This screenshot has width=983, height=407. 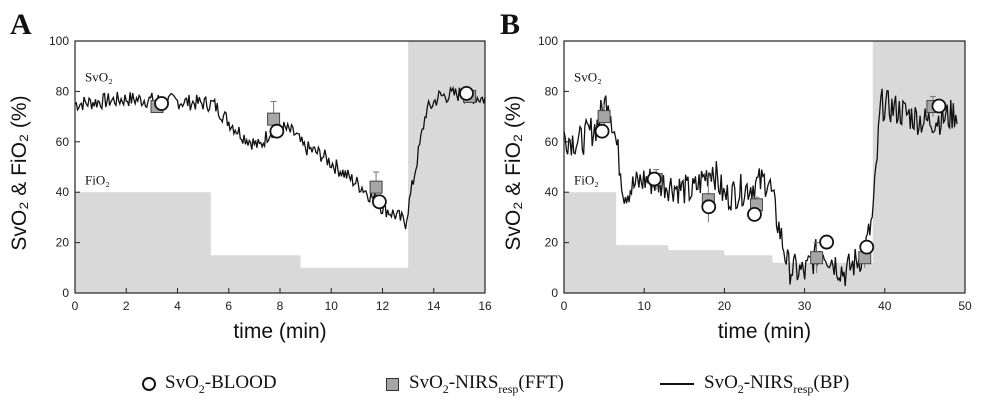 I want to click on x-tick-label: 40, so click(x=885, y=306).